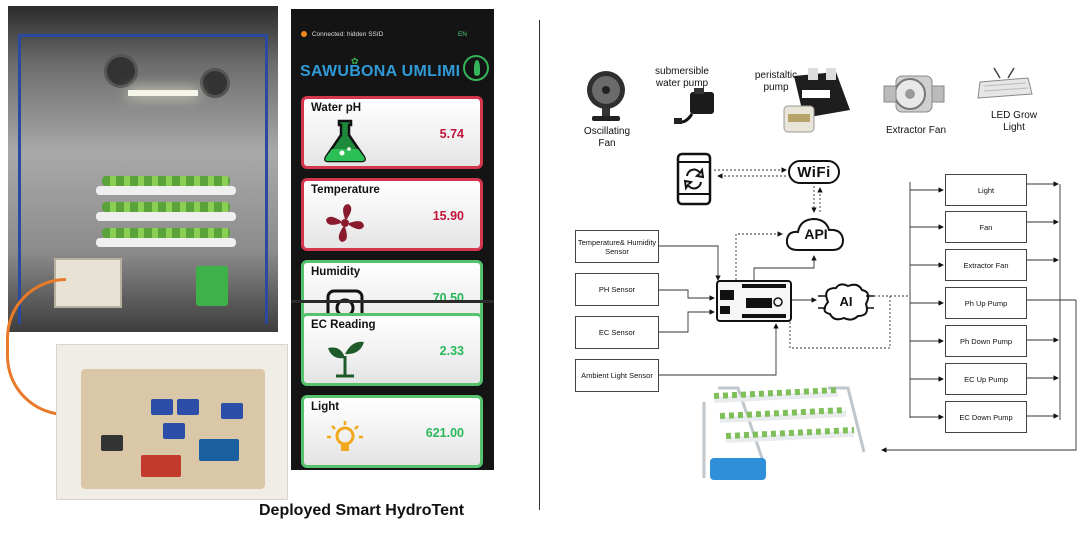 This screenshot has height=537, width=1092. What do you see at coordinates (451, 351) in the screenshot?
I see `card-value: 2.33` at bounding box center [451, 351].